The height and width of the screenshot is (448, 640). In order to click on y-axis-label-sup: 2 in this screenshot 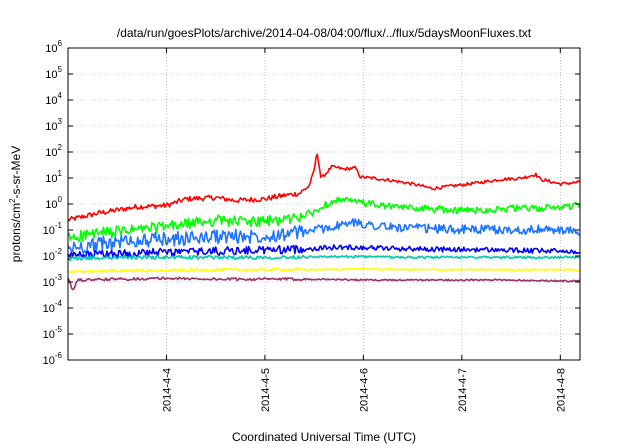, I will do `click(12, 200)`.